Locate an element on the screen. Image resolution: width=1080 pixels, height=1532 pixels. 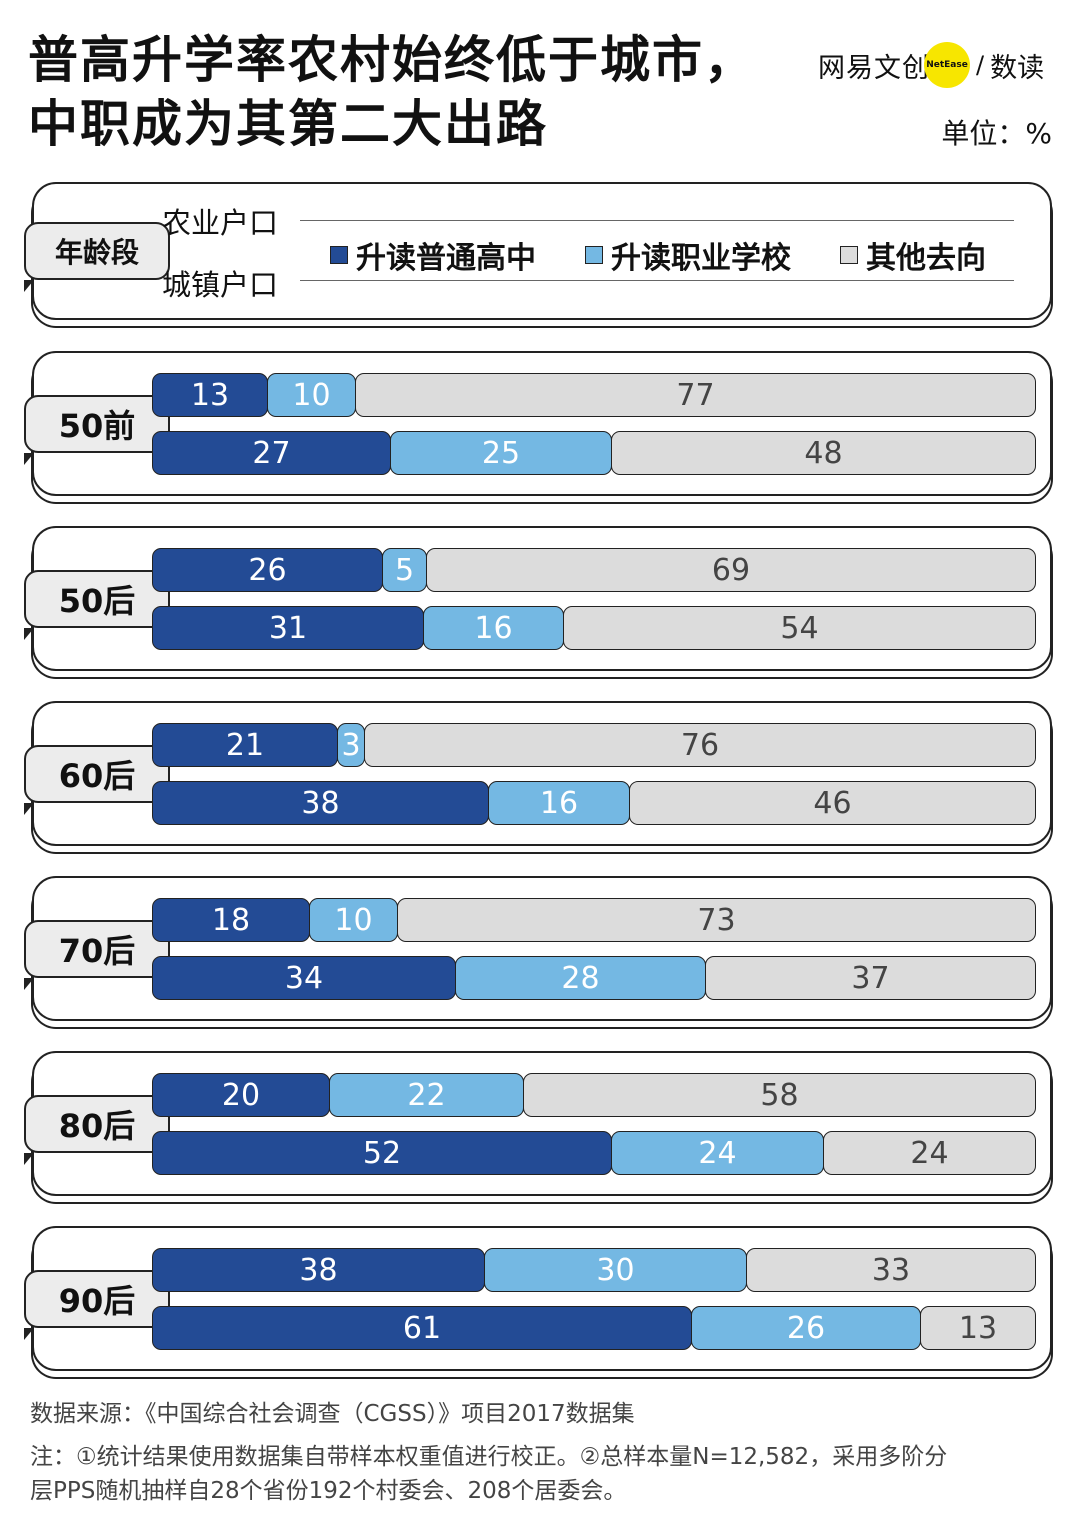
legend-item-vocational-school: 升读职业学校 is located at coordinates (688, 255).